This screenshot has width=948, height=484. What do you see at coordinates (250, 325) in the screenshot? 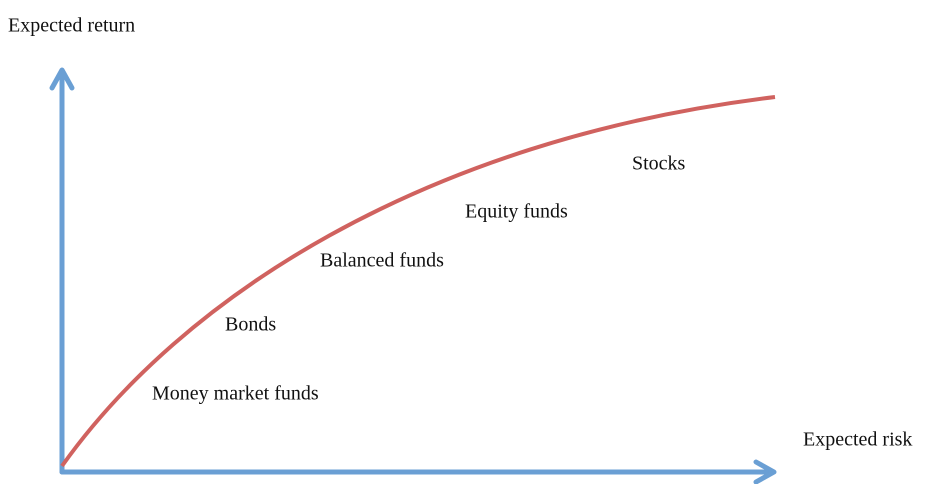
I see `asset-label: Bonds` at bounding box center [250, 325].